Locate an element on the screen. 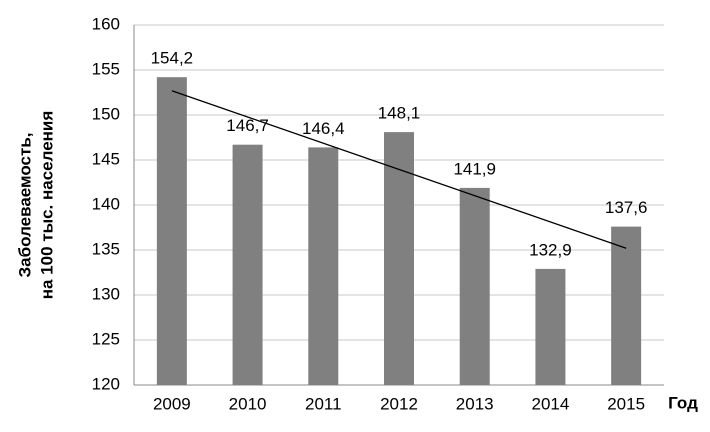 The image size is (710, 432). y-tick-label: 155 is located at coordinates (106, 68).